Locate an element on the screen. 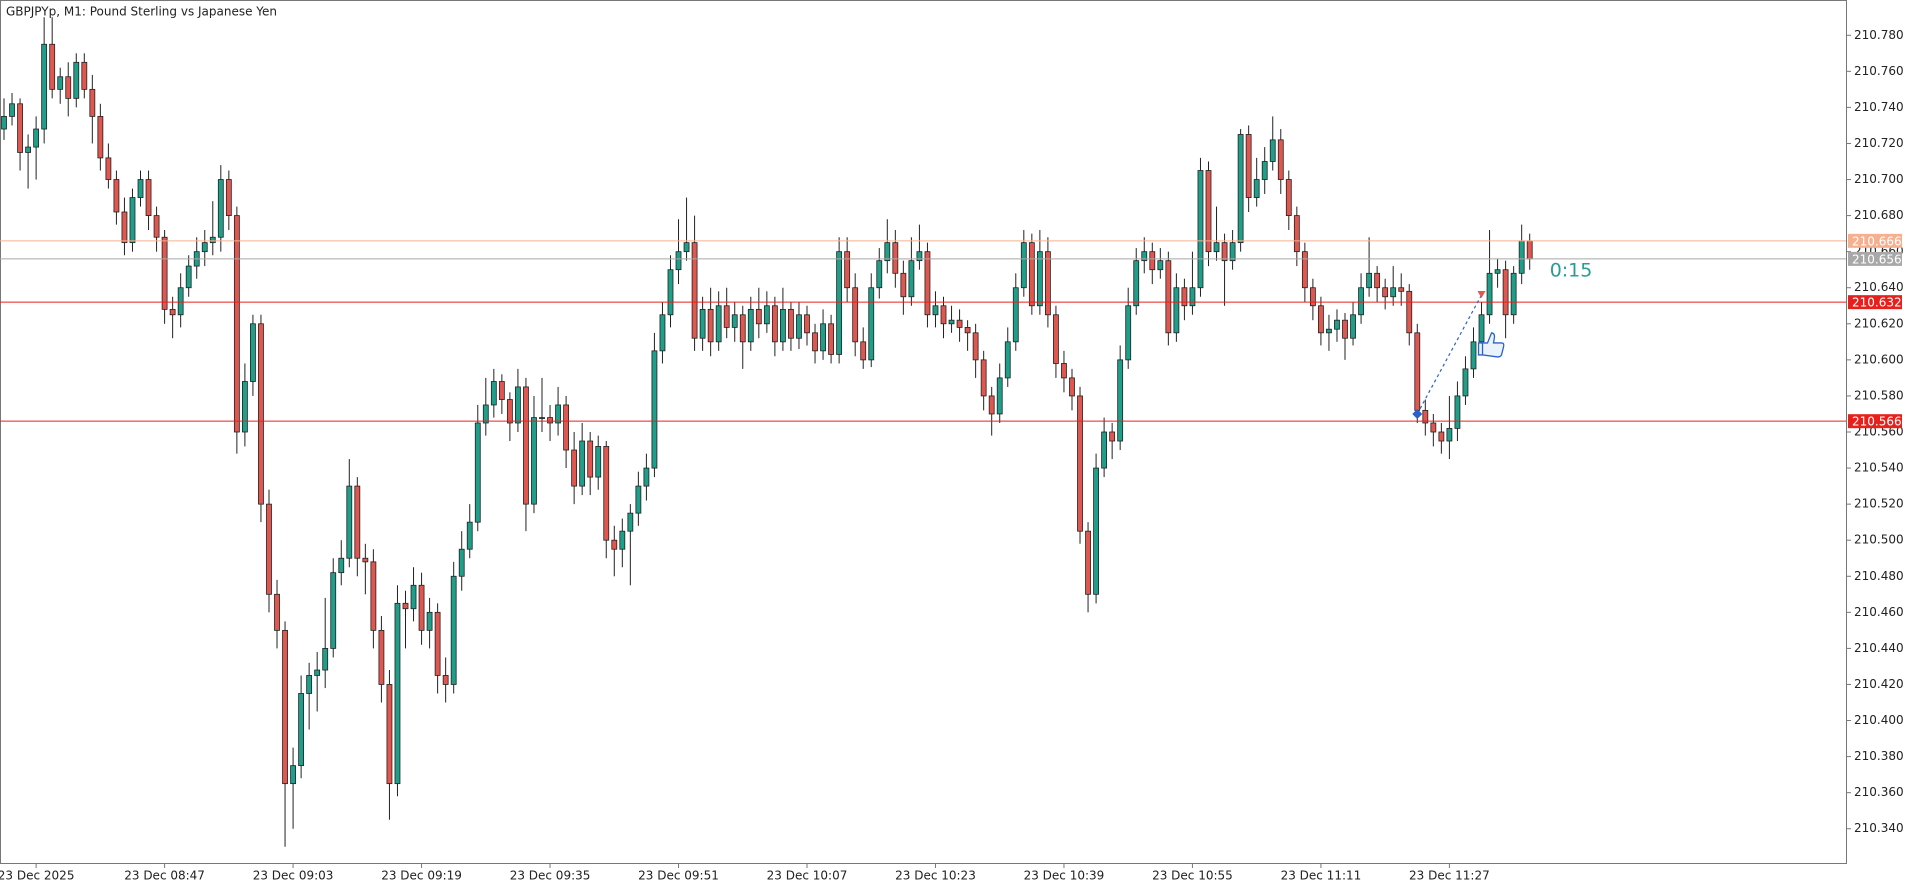 This screenshot has height=885, width=1910. y-tick-label: 210.700 is located at coordinates (1879, 179).